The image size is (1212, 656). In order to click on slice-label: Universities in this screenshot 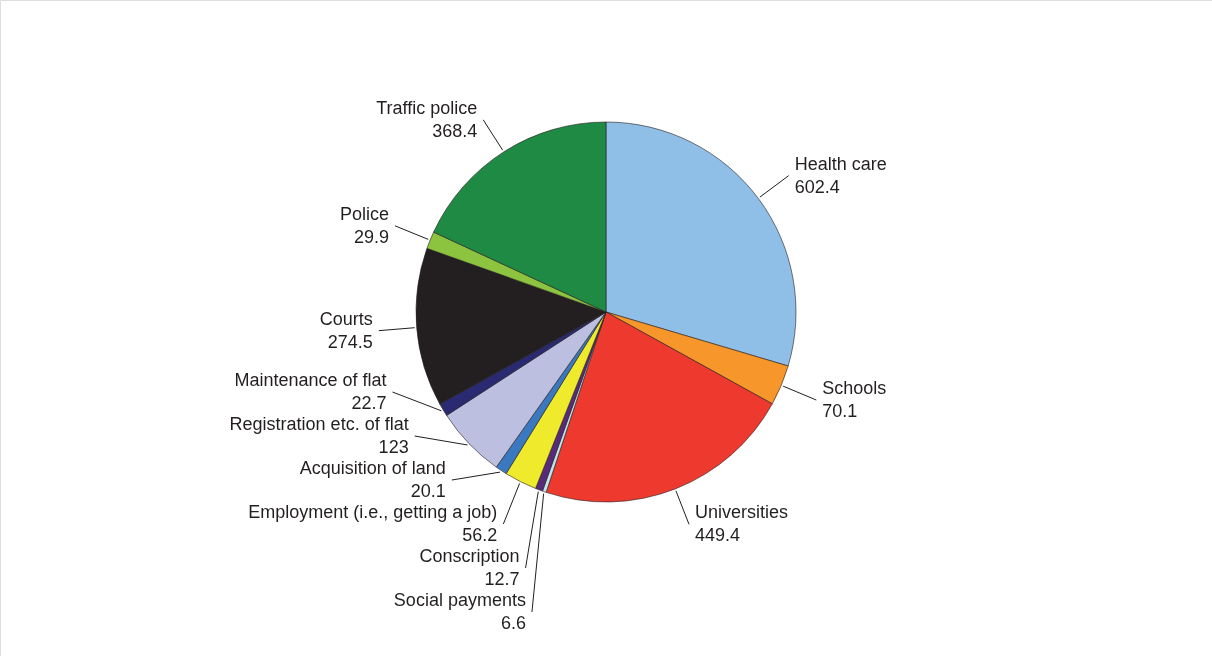, I will do `click(742, 512)`.